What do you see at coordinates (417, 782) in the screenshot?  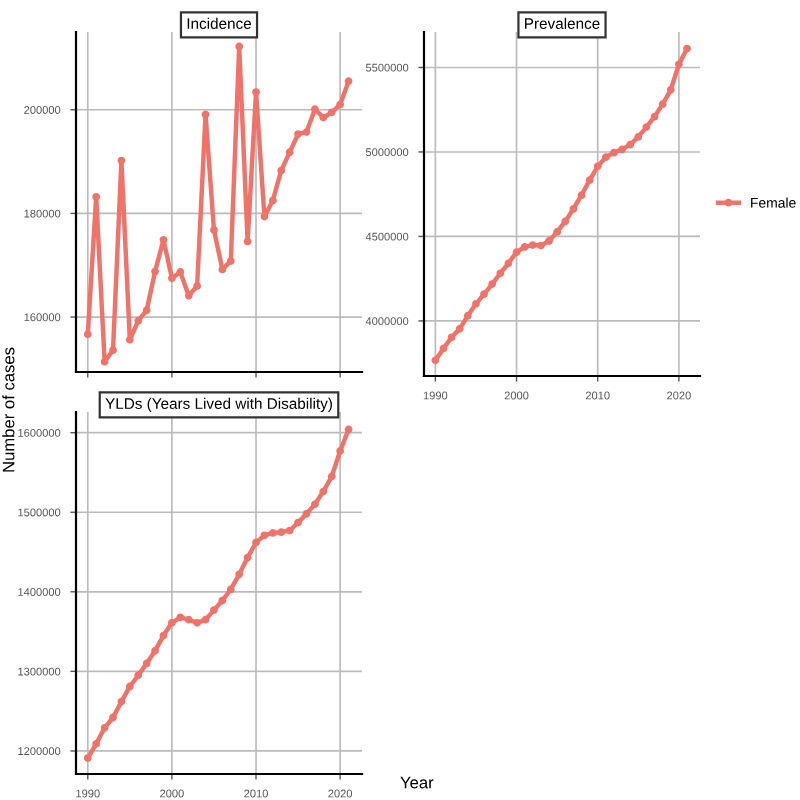 I see `x-axis-title: Year` at bounding box center [417, 782].